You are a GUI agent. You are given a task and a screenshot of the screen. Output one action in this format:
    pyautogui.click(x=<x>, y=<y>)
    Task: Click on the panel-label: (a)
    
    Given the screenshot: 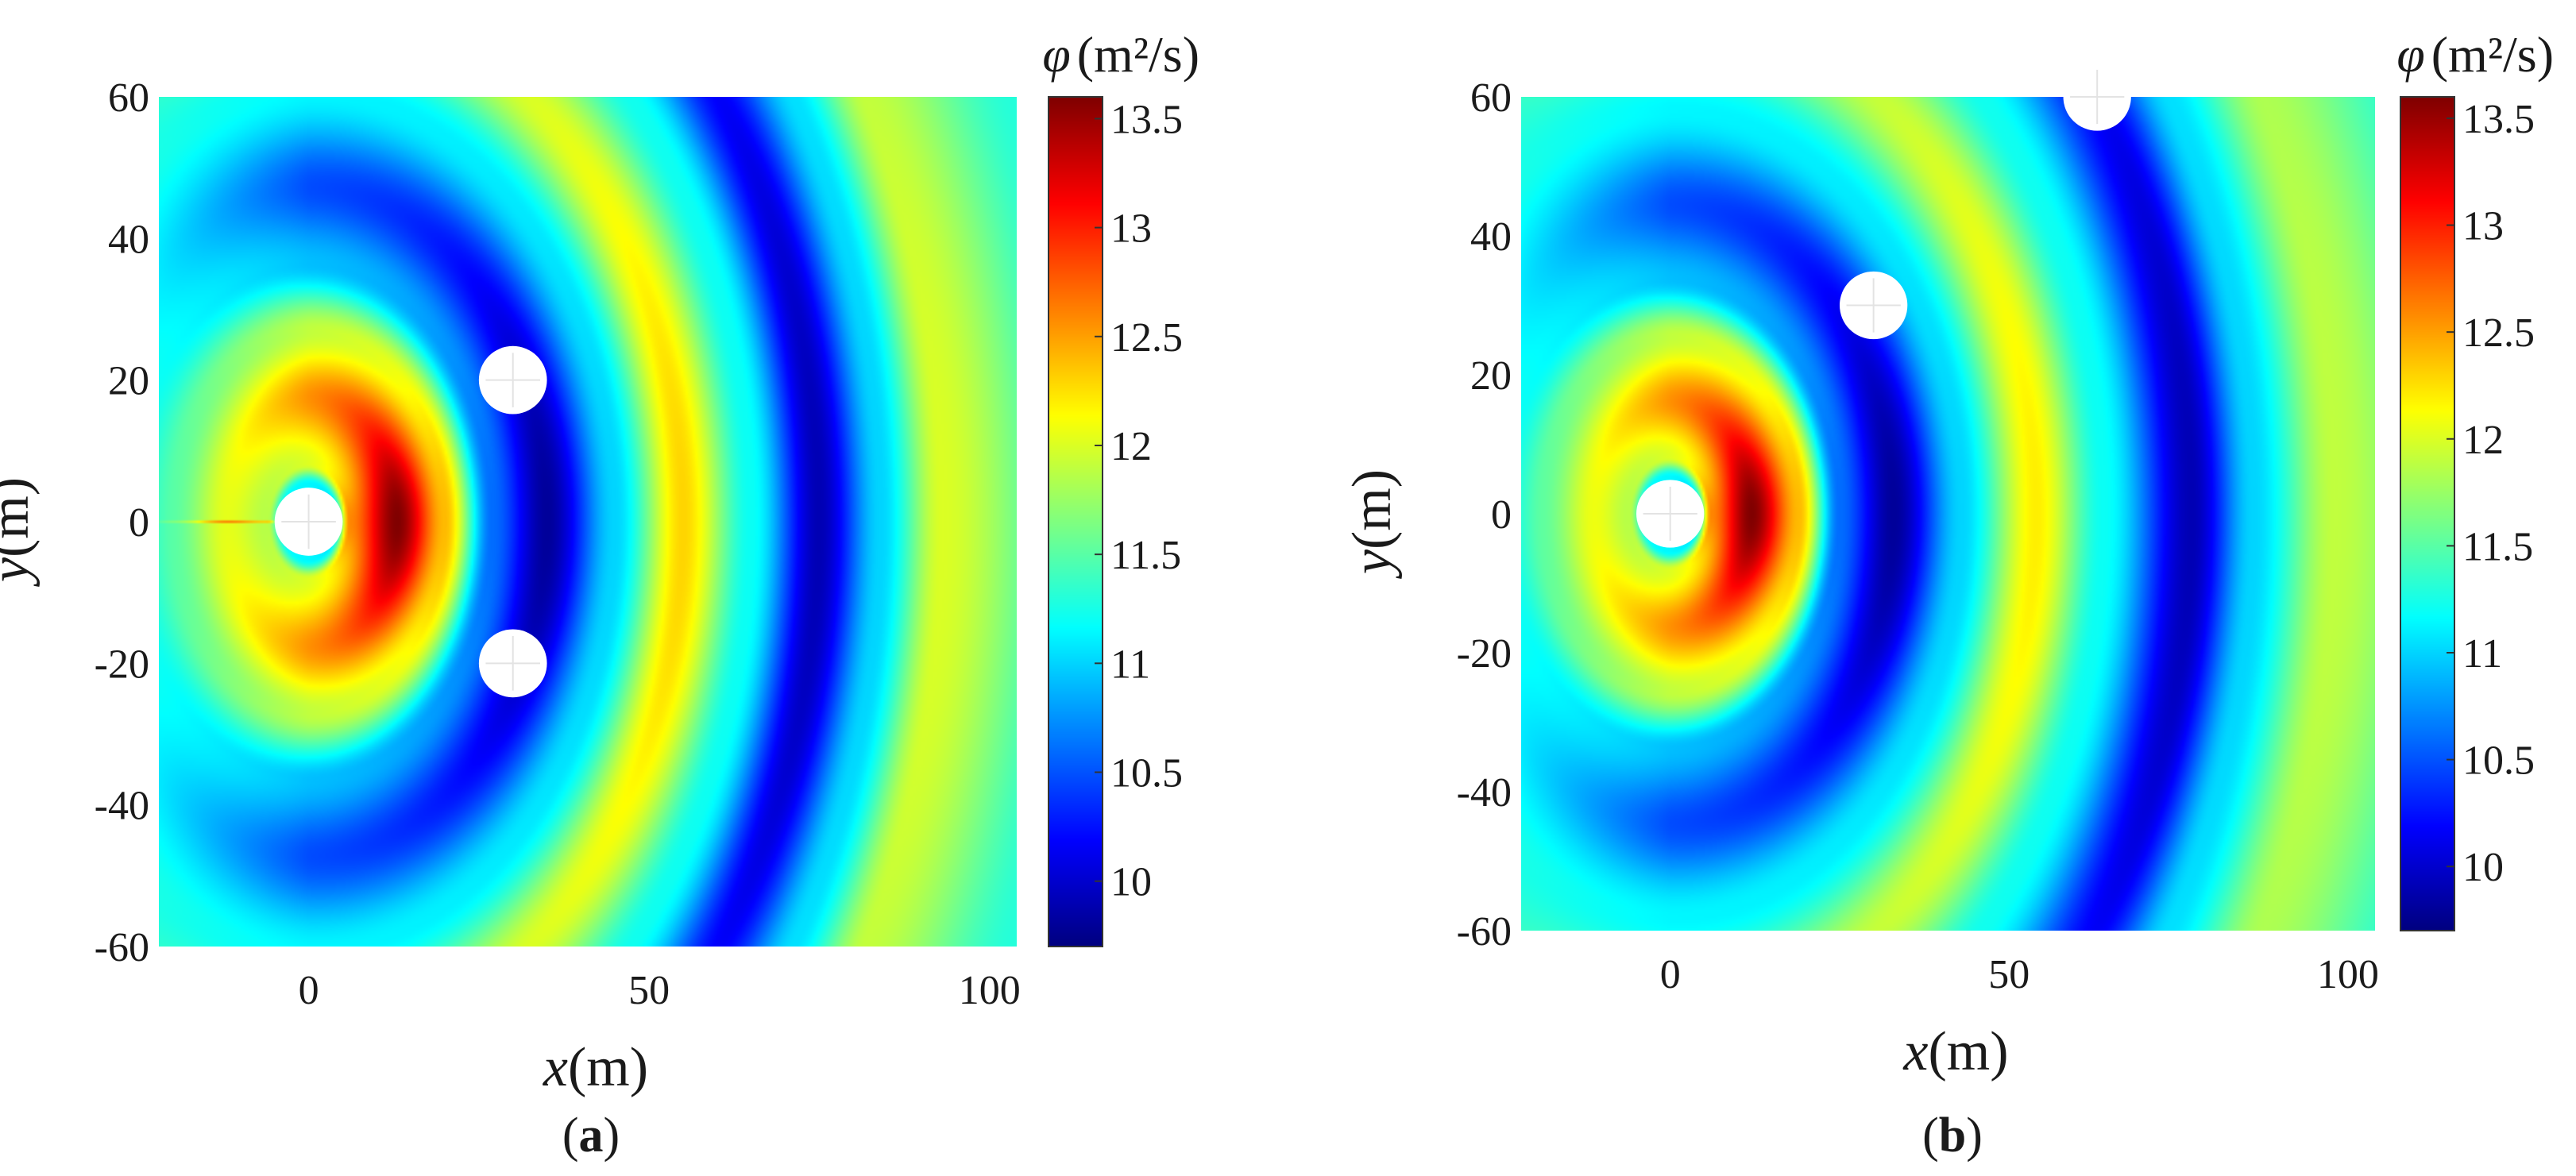 What is the action you would take?
    pyautogui.click(x=591, y=1136)
    